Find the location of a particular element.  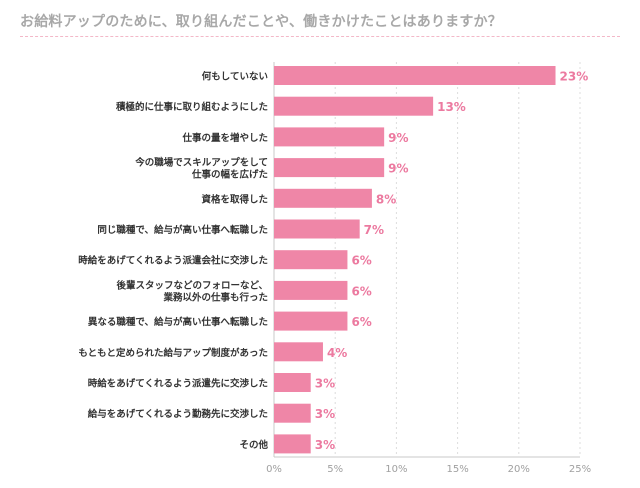

value-label: 13% is located at coordinates (451, 107).